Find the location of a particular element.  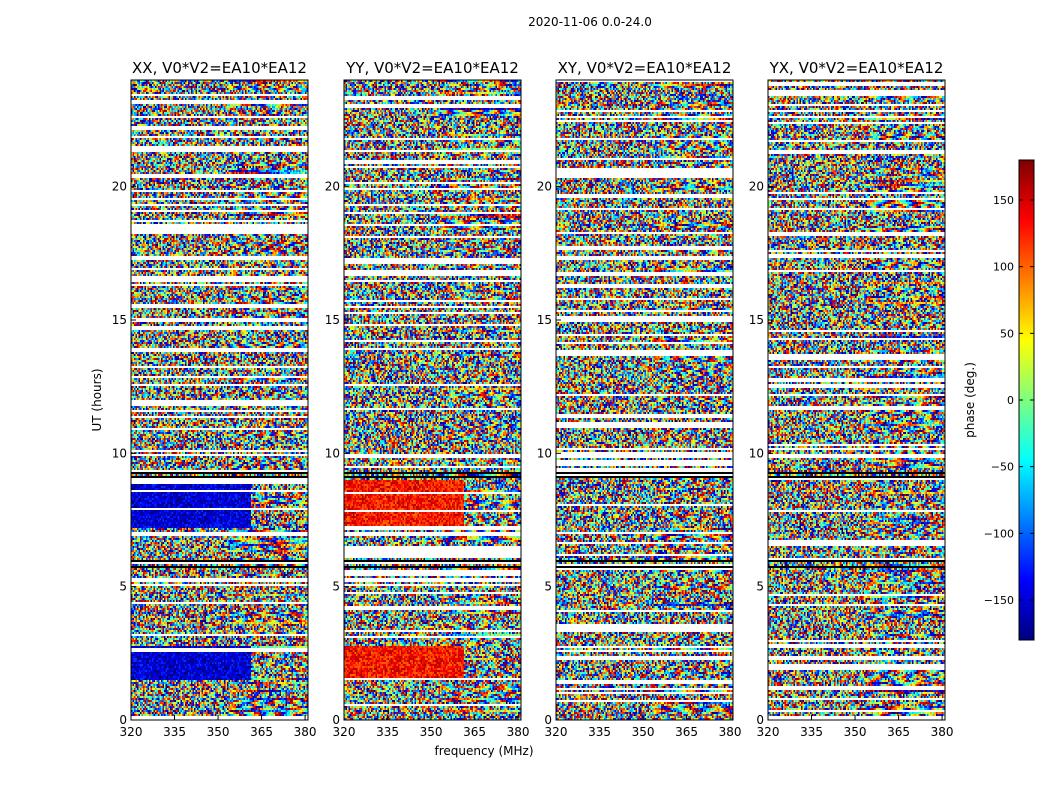

phase-heatmap-yx is located at coordinates (856, 400).